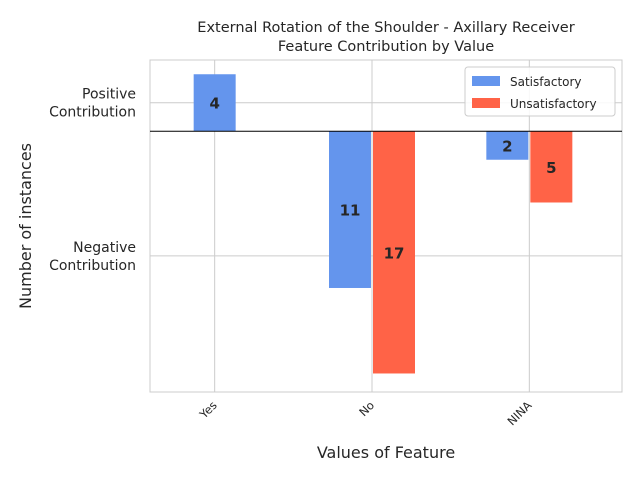  I want to click on x-tick-label: No, so click(366, 408).